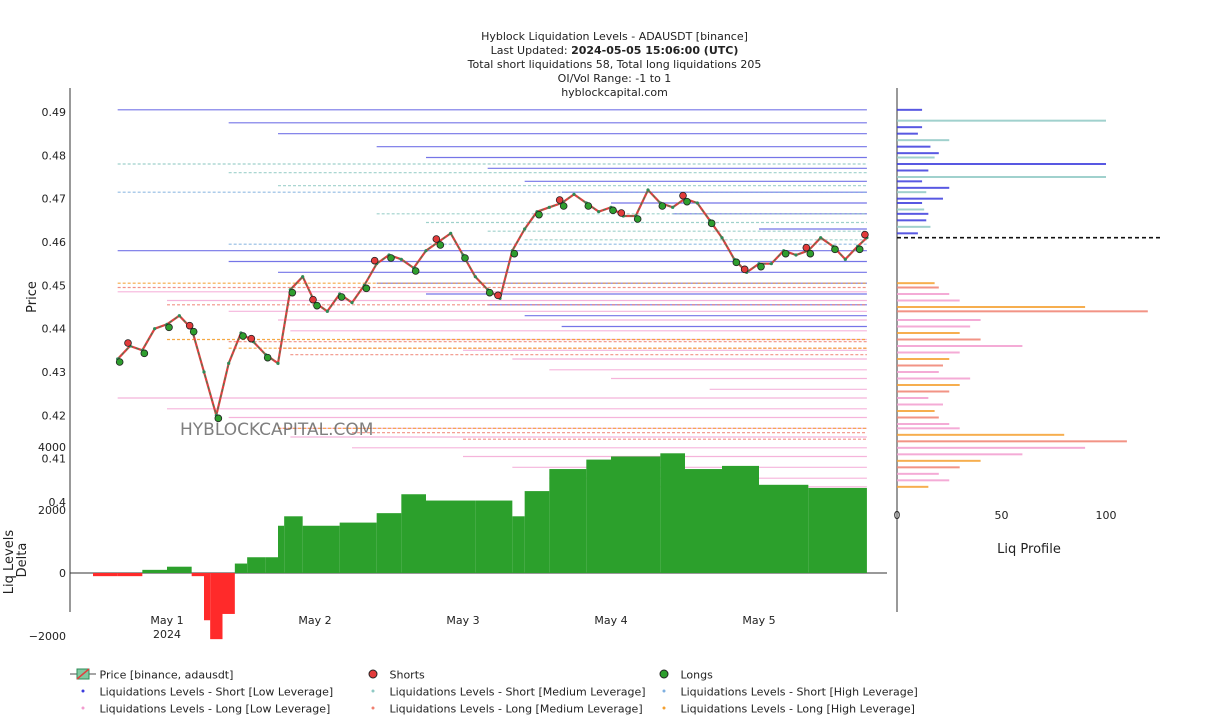 The width and height of the screenshot is (1229, 727). What do you see at coordinates (47, 636) in the screenshot?
I see `delta-tick-label: −2000` at bounding box center [47, 636].